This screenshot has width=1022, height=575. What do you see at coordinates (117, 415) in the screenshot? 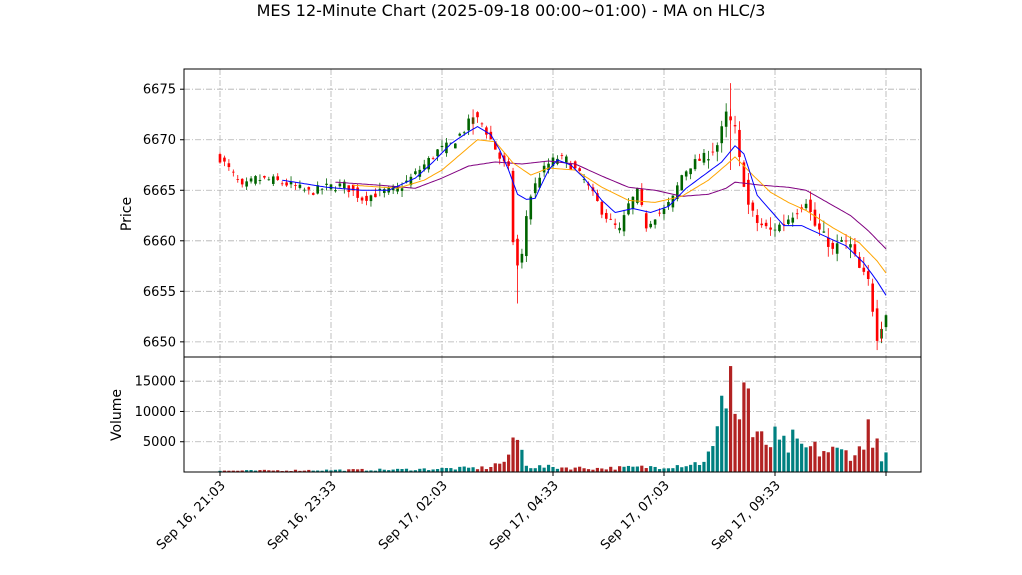
I see `volume-axis-label: Volume` at bounding box center [117, 415].